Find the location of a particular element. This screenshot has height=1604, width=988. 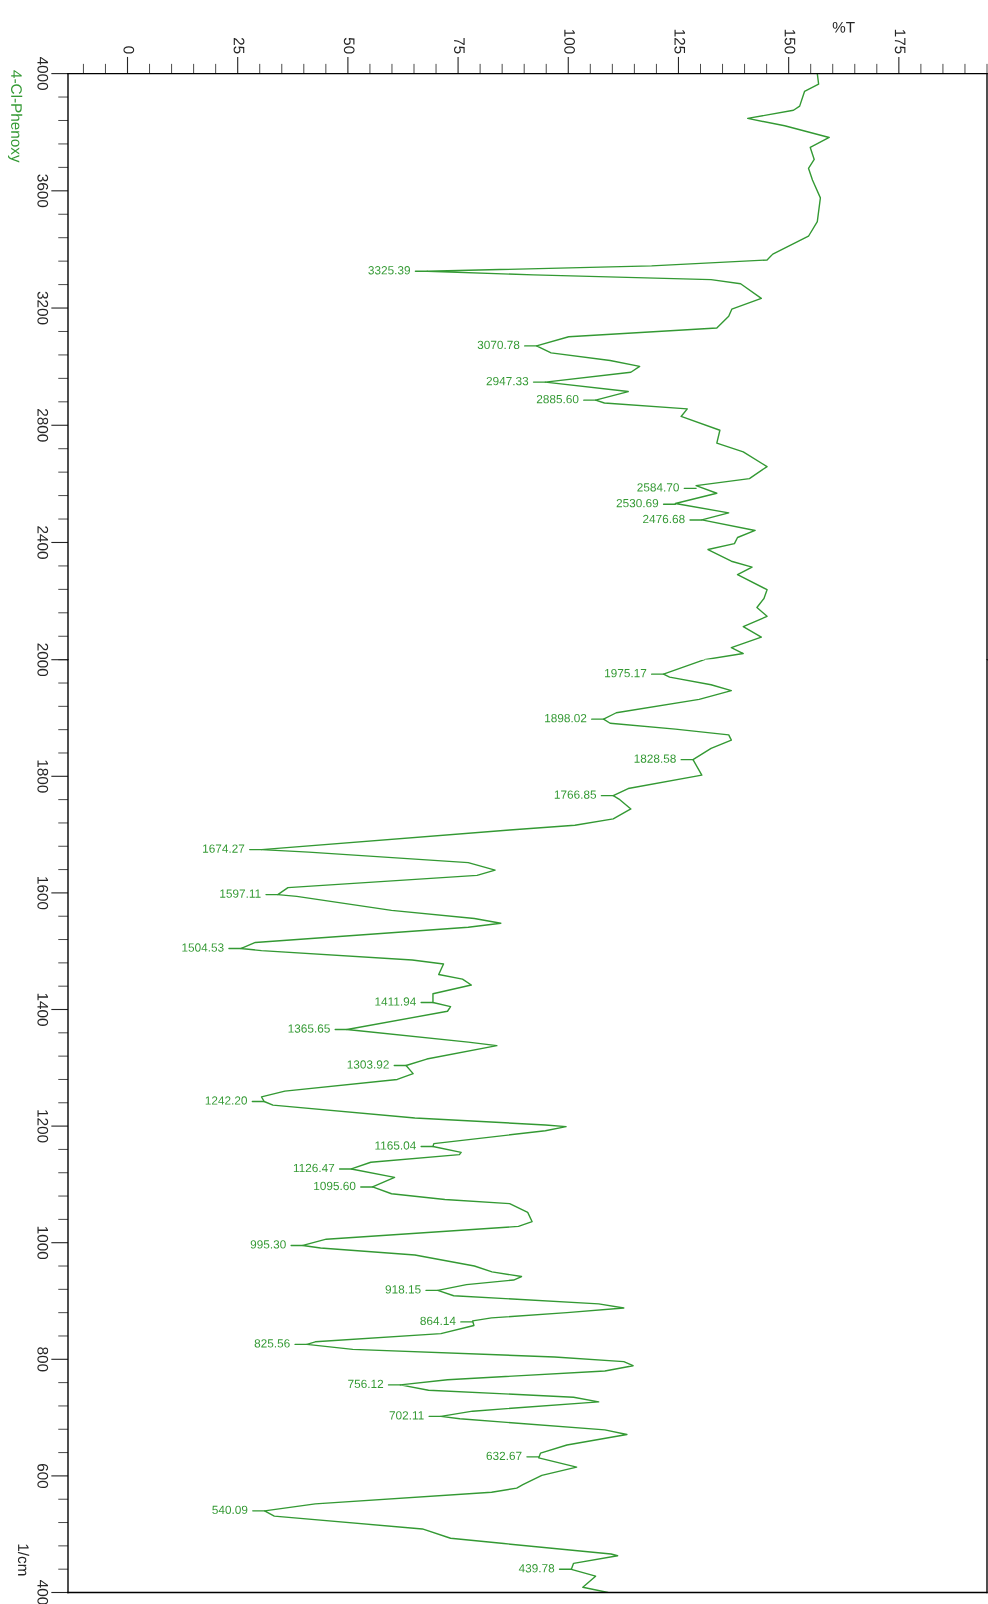

x-tick-label: 0 is located at coordinates (129, 50).